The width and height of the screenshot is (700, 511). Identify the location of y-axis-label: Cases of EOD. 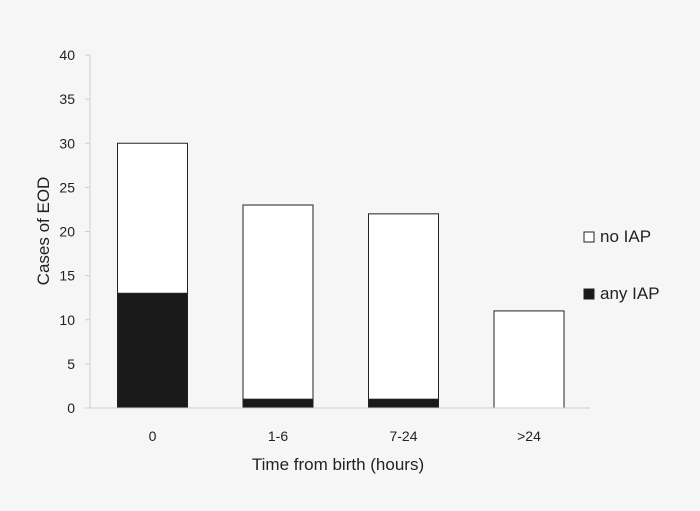
(43, 231).